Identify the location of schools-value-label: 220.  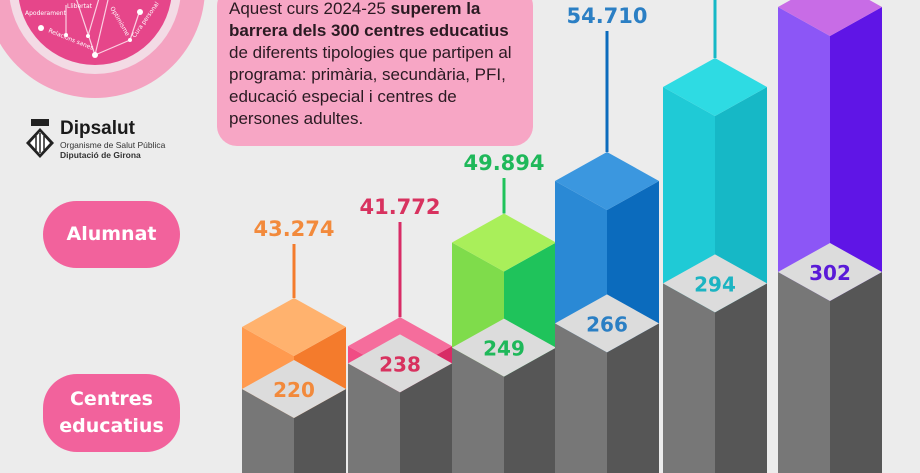
(294, 390).